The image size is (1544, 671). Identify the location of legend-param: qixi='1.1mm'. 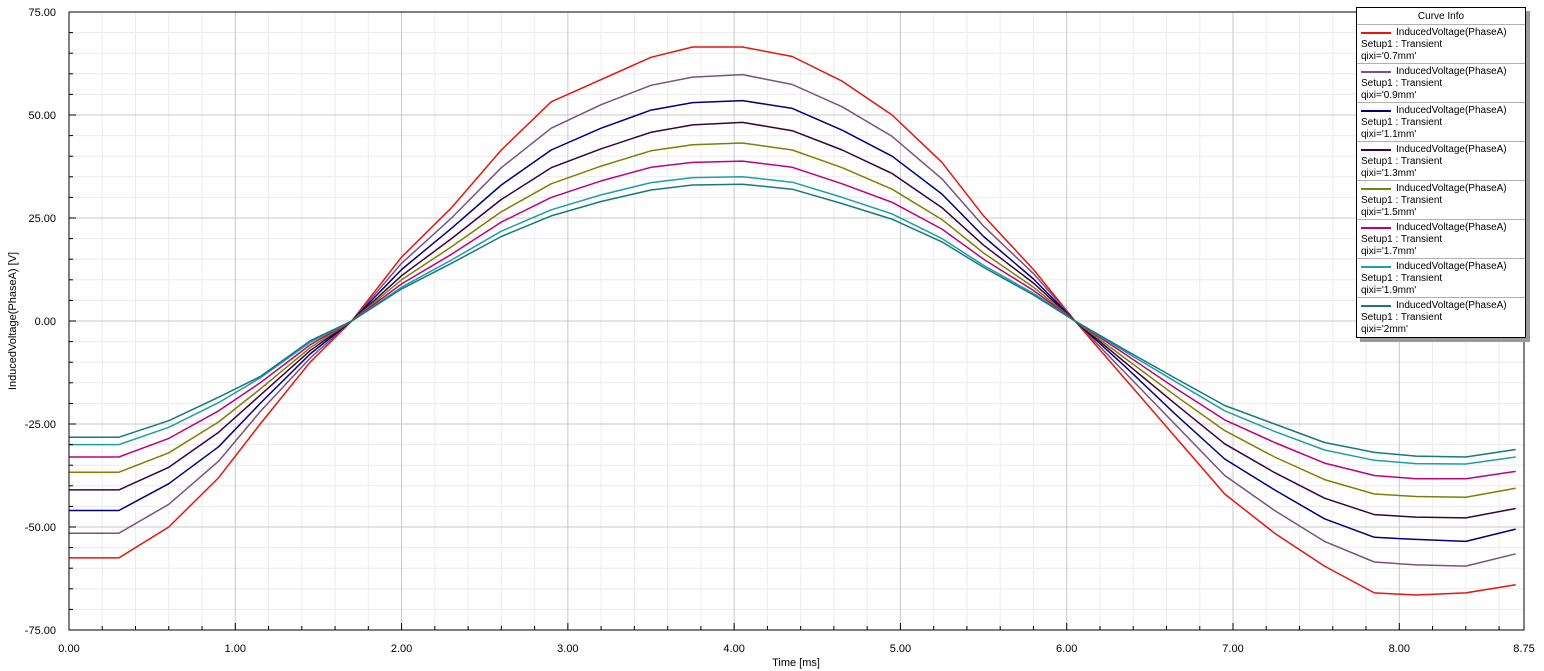
(1389, 134).